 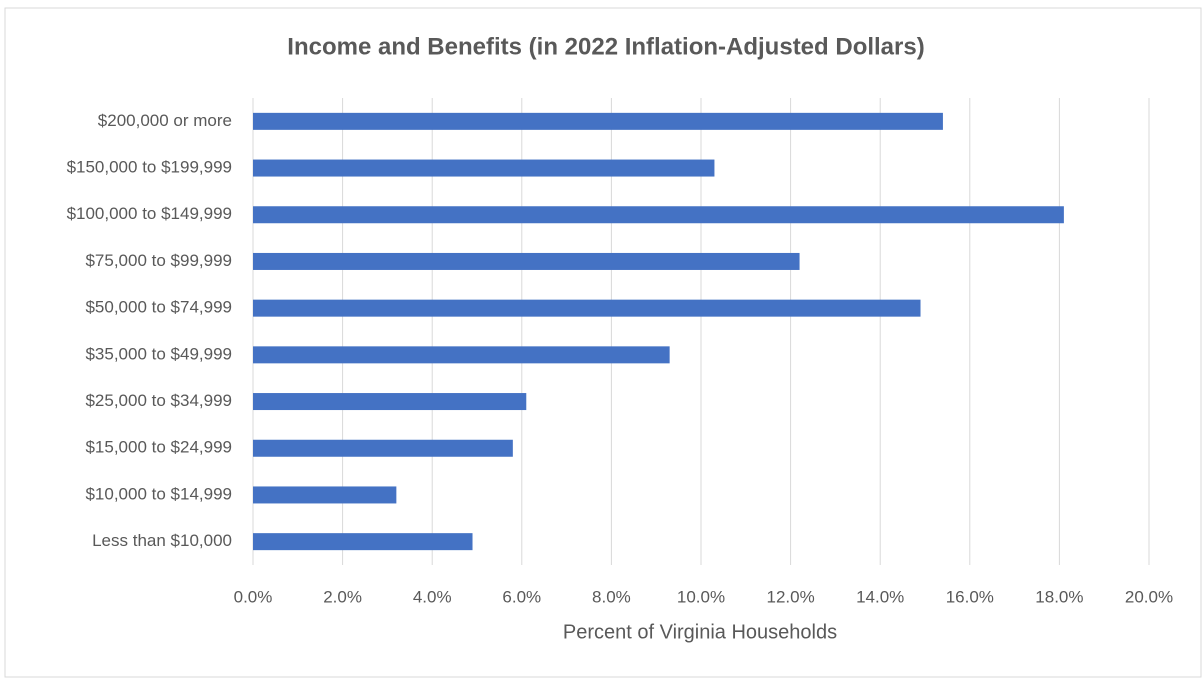 I want to click on x-tick-label: 10.0%, so click(x=701, y=596).